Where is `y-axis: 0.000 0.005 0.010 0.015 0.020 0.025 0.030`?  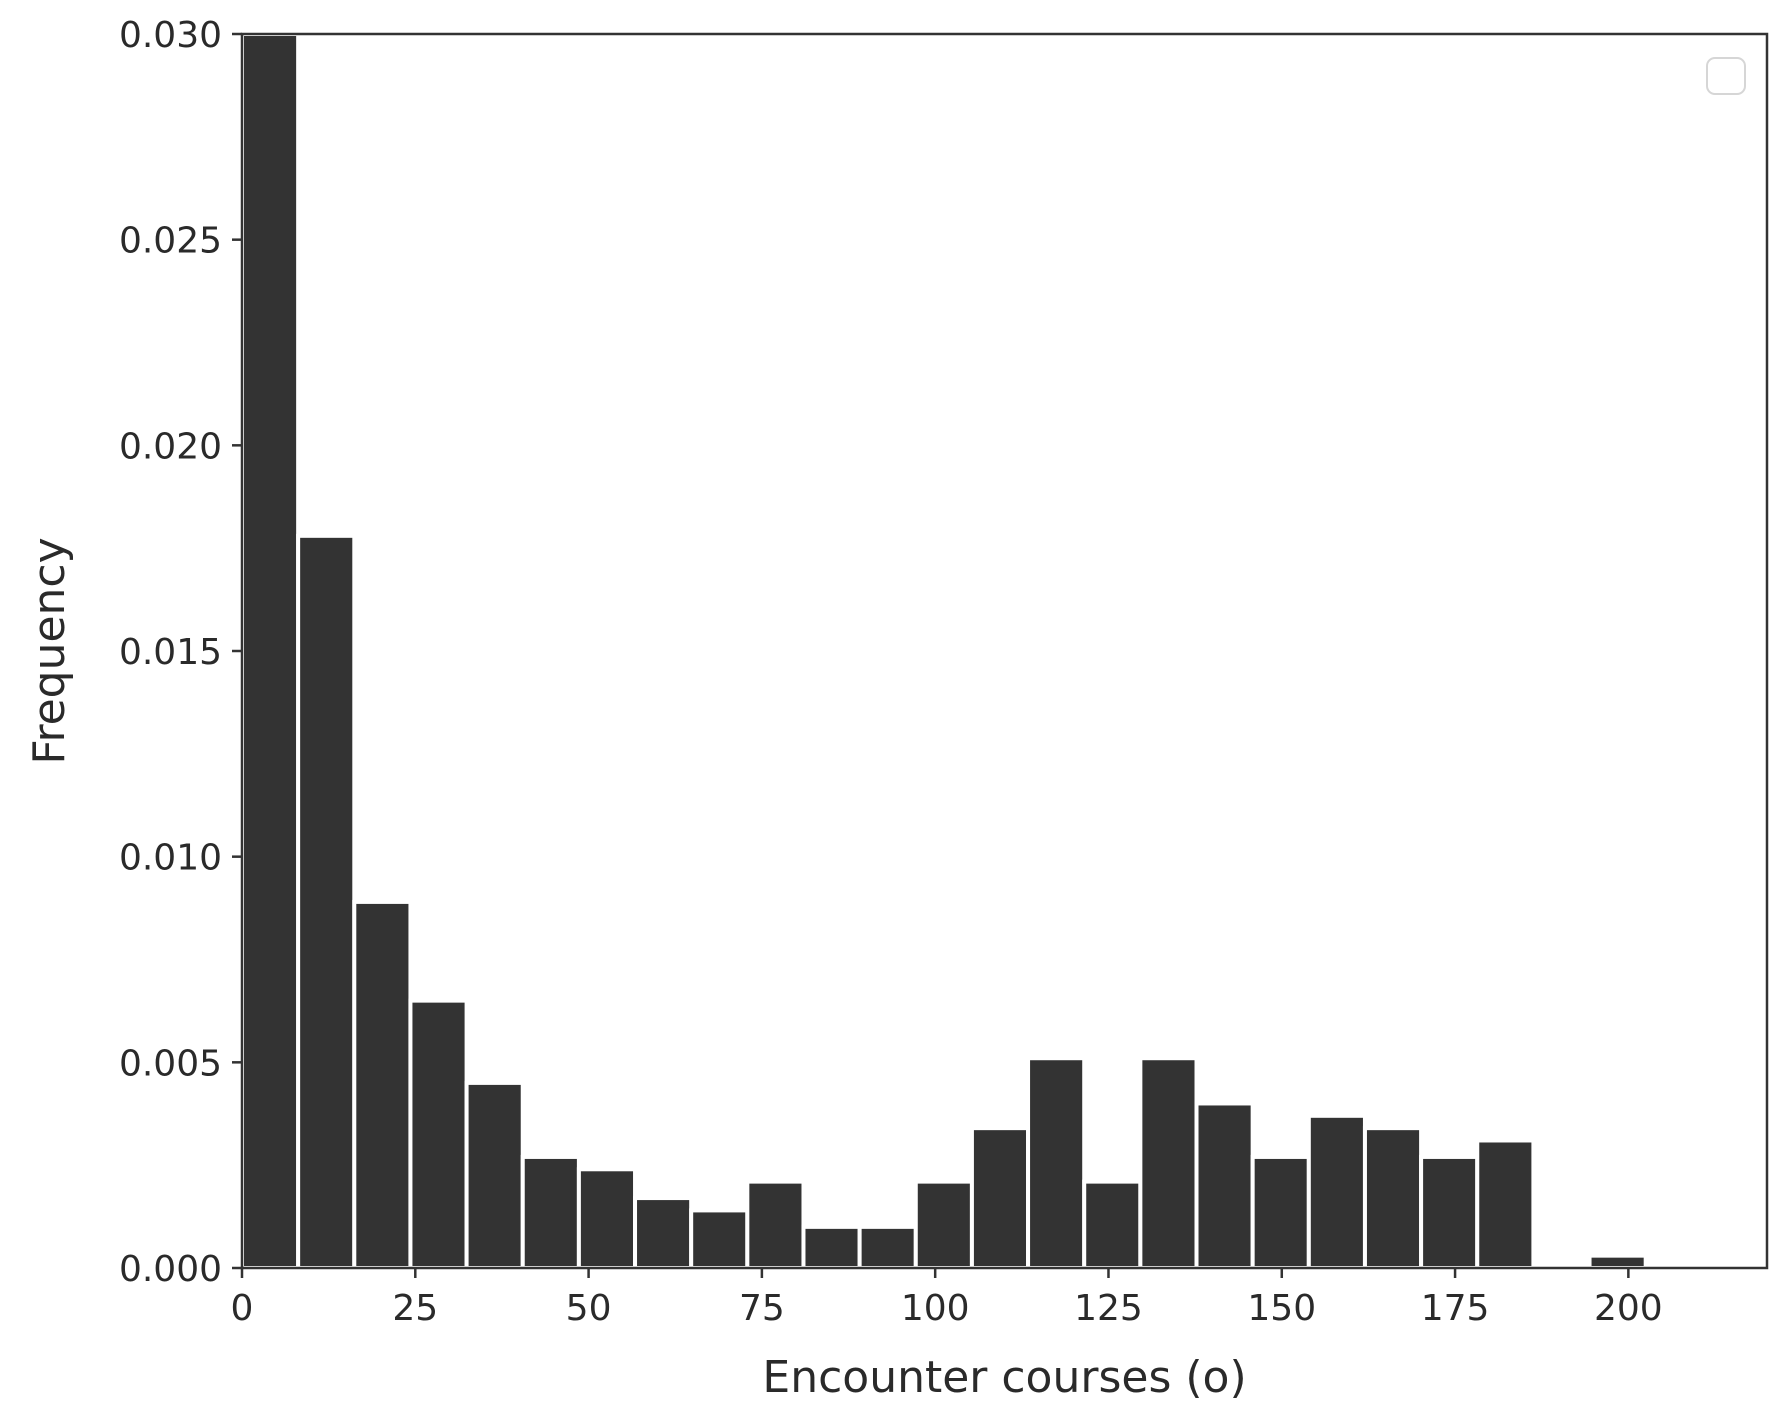
y-axis: 0.000 0.005 0.010 0.015 0.020 0.025 0.030 is located at coordinates (180, 652).